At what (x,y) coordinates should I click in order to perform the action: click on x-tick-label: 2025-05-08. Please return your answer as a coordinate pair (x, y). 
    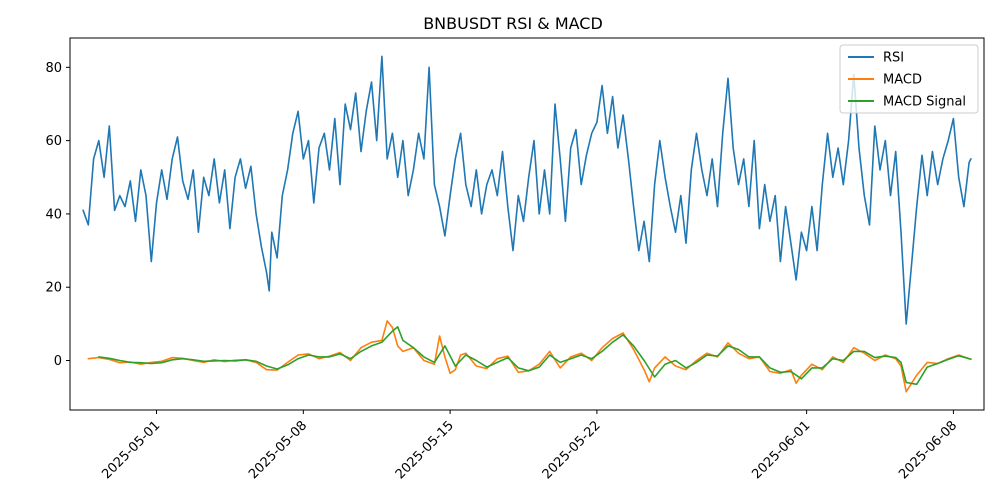
    Looking at the image, I should click on (278, 450).